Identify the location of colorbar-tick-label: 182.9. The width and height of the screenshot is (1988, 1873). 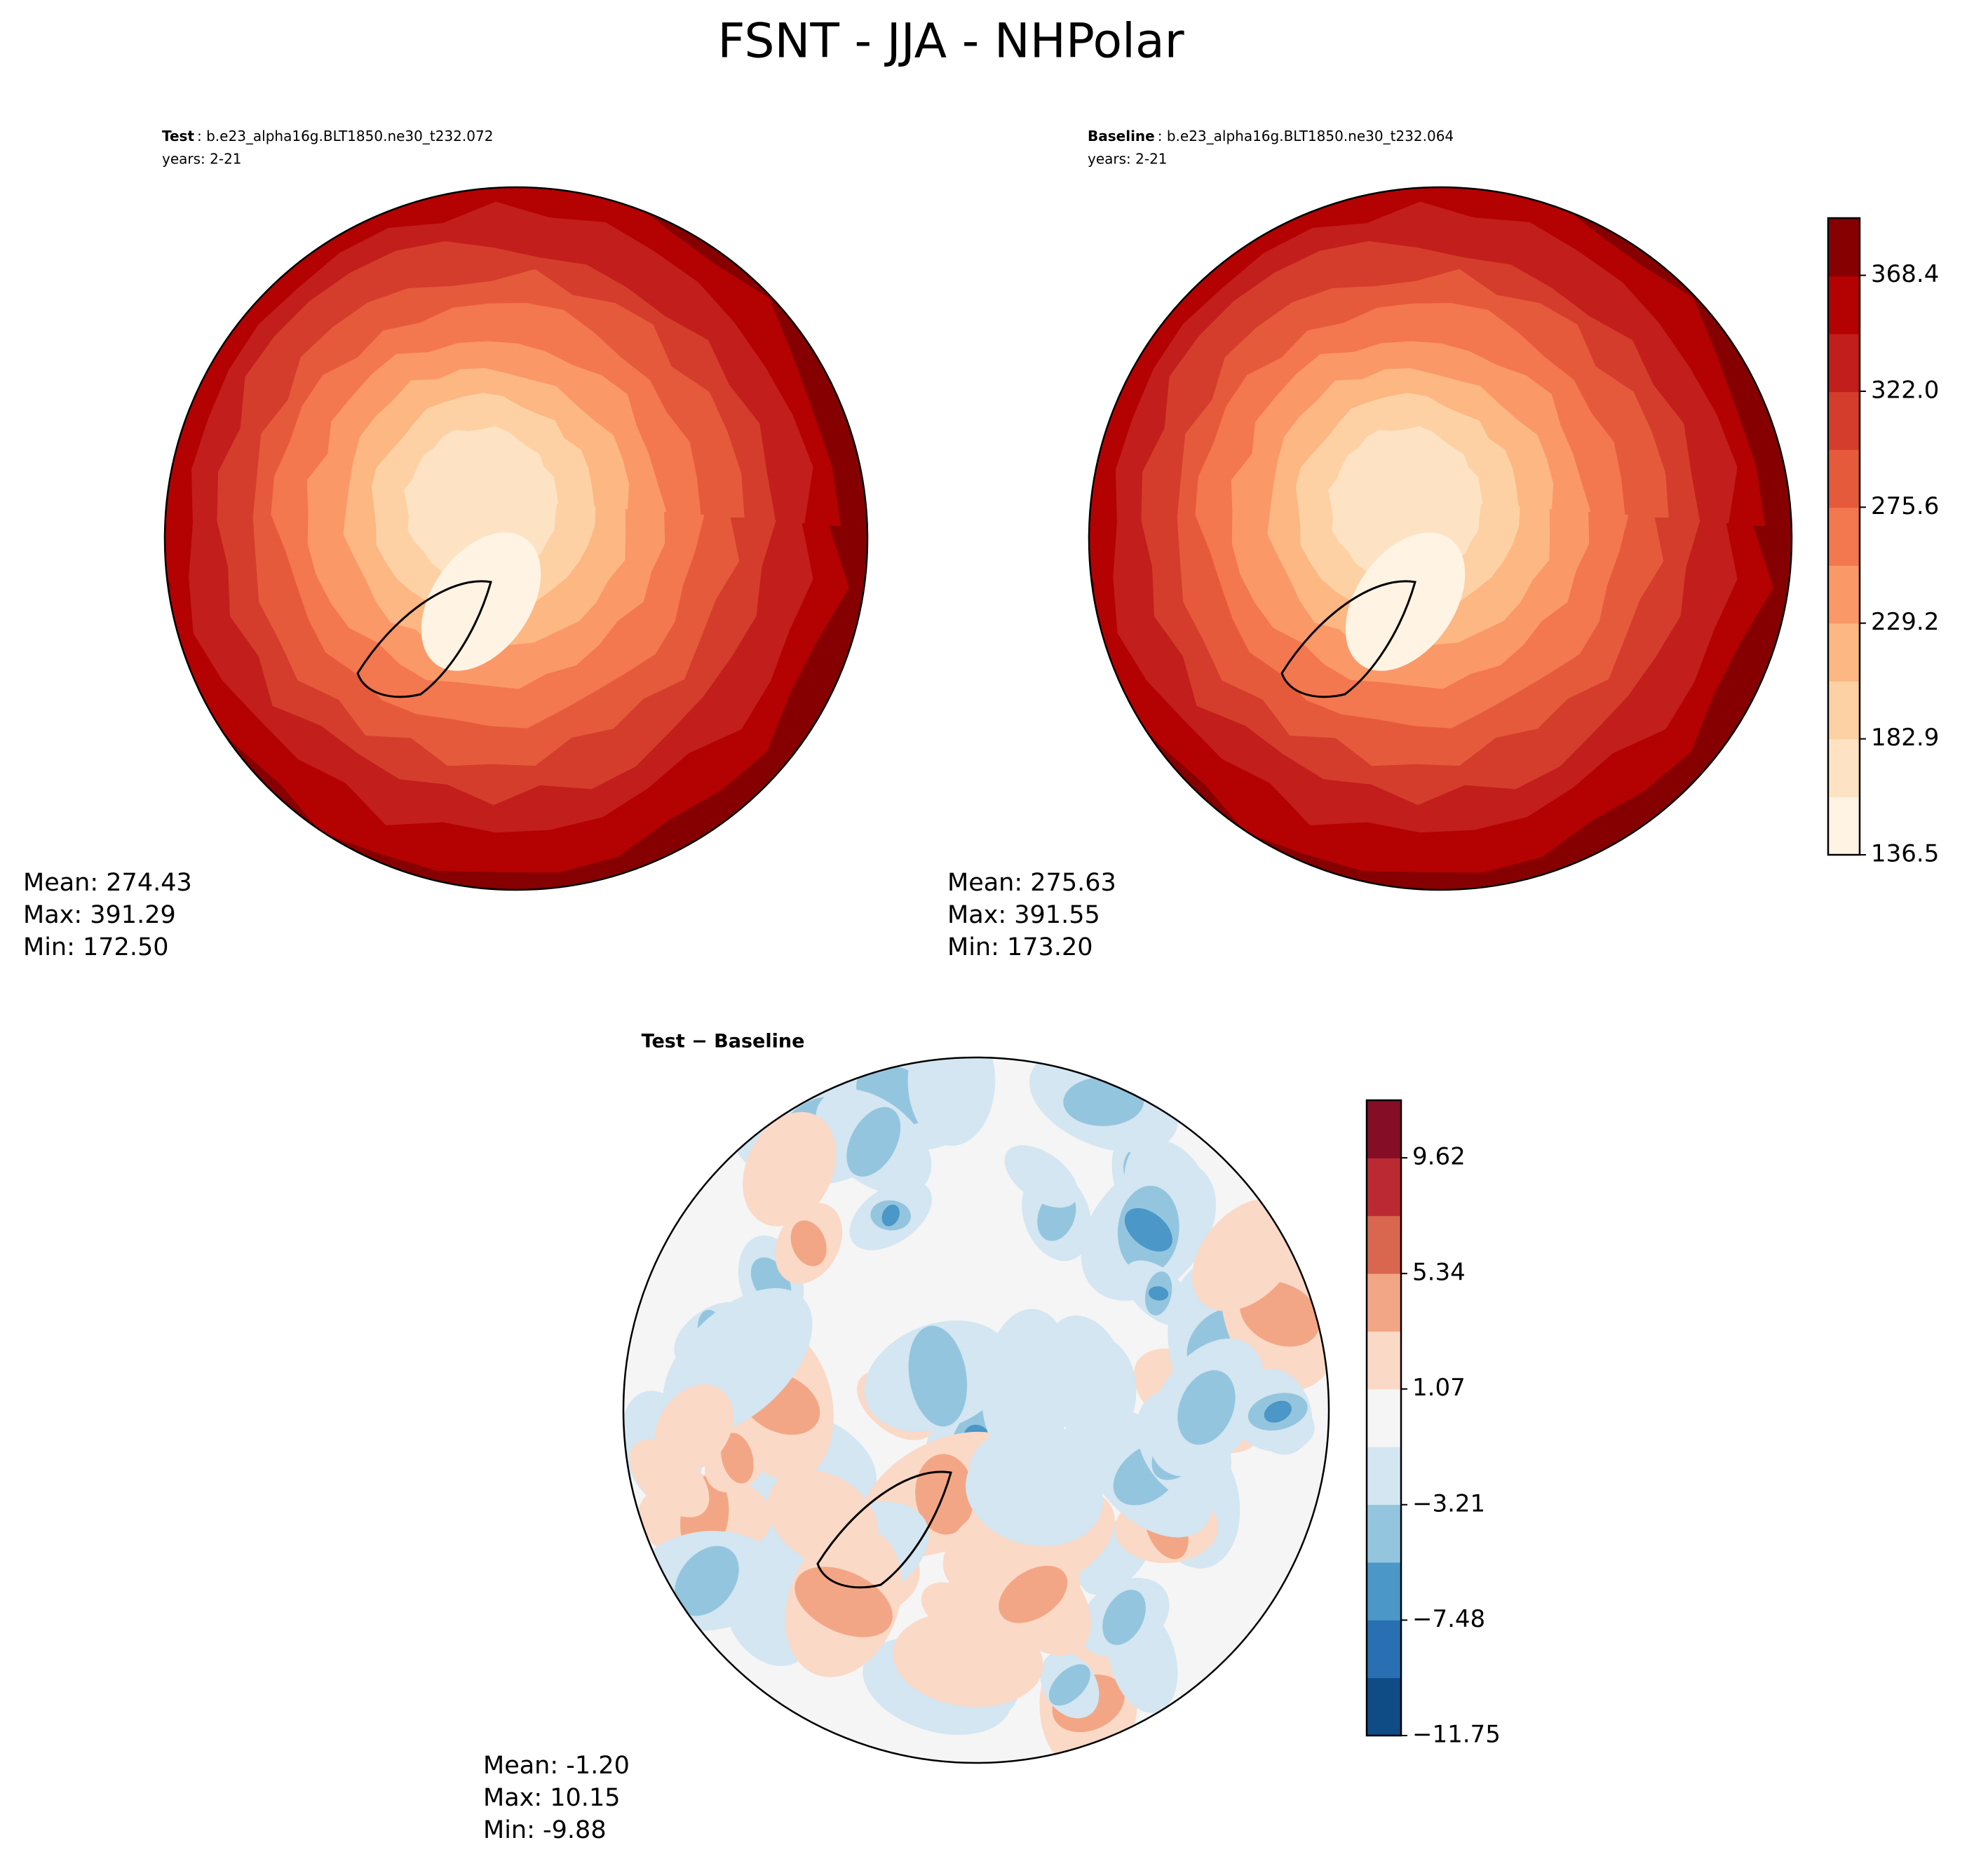
(1905, 738).